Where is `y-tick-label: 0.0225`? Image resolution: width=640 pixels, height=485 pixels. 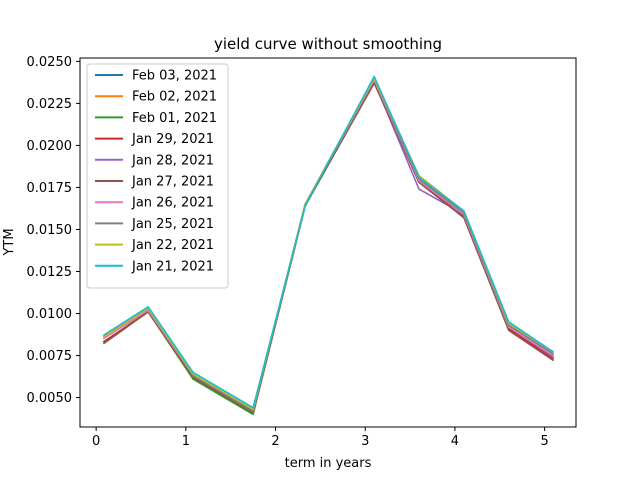 y-tick-label: 0.0225 is located at coordinates (50, 104).